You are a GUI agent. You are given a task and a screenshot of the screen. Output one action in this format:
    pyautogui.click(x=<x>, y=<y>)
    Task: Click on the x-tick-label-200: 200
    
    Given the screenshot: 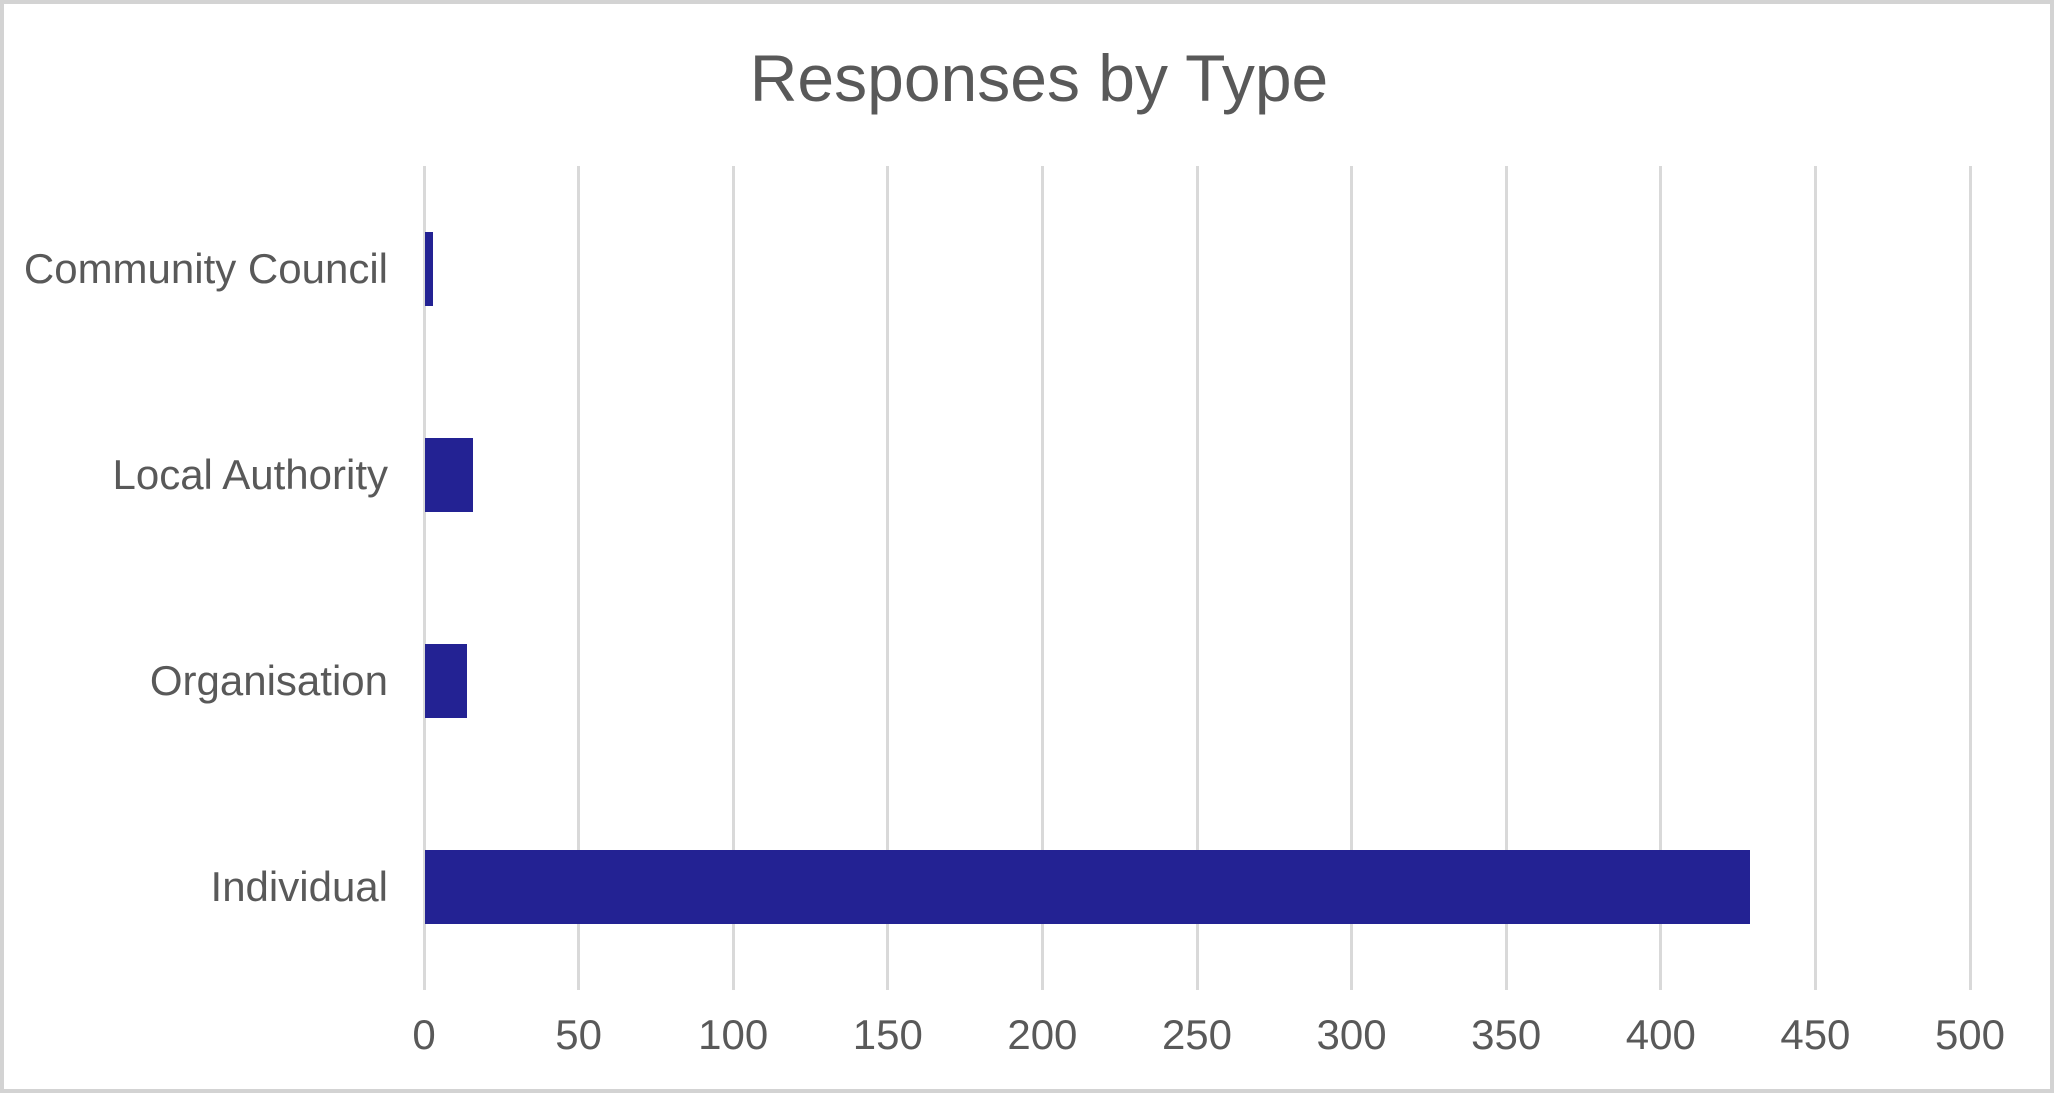 What is the action you would take?
    pyautogui.click(x=1042, y=1034)
    